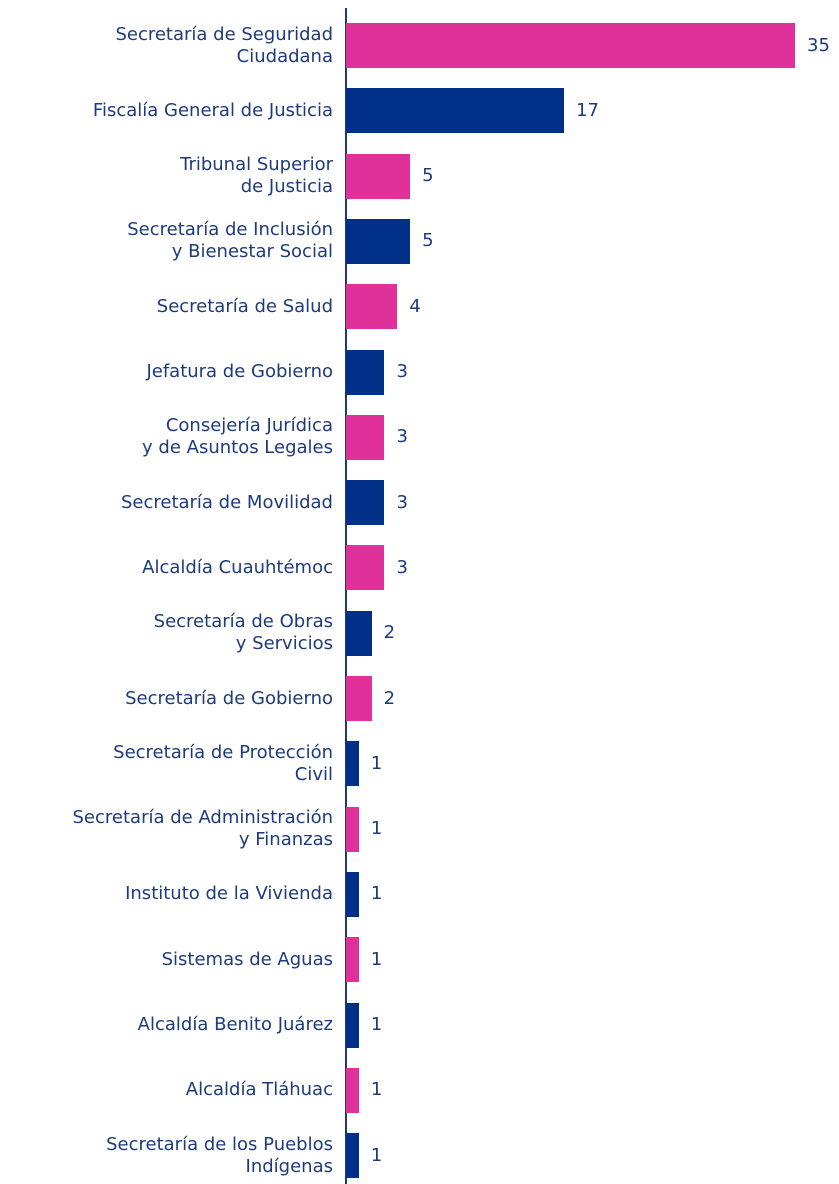 This screenshot has height=1184, width=839. I want to click on category-label: Alcaldía Tláhuac, so click(259, 1090).